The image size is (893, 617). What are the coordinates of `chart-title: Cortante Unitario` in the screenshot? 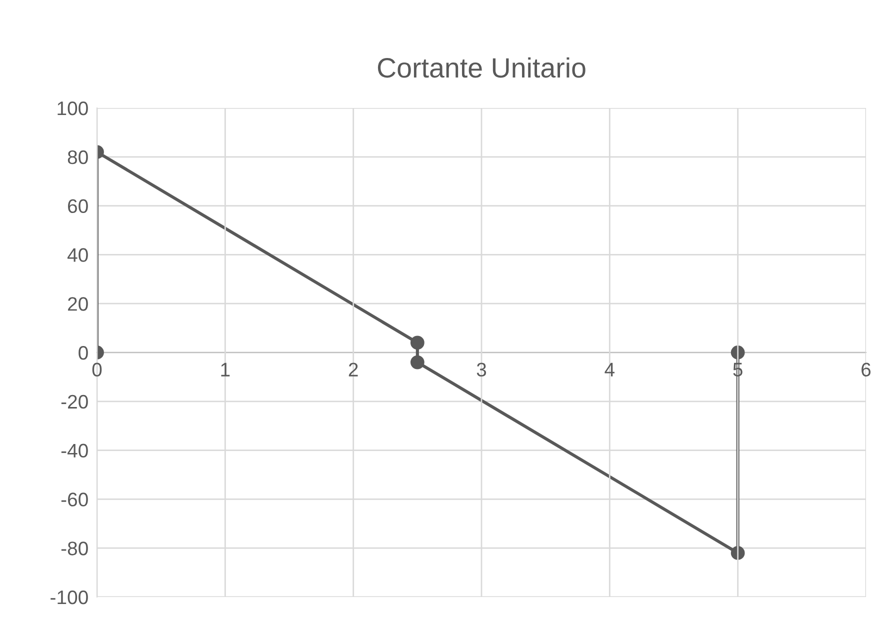 It's located at (482, 67).